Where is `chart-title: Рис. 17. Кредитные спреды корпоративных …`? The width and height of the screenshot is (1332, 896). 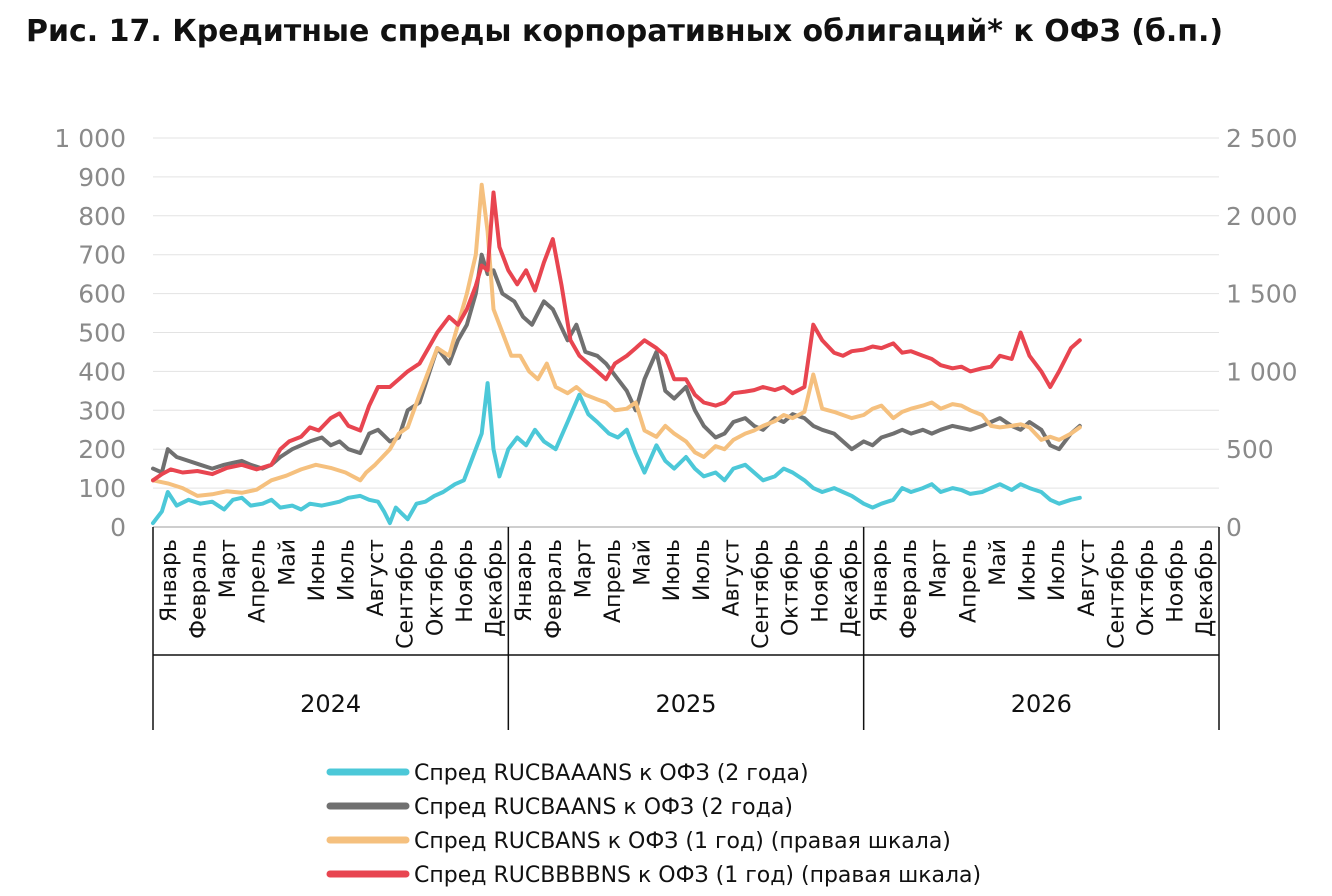 chart-title: Рис. 17. Кредитные спреды корпоративных … is located at coordinates (625, 31).